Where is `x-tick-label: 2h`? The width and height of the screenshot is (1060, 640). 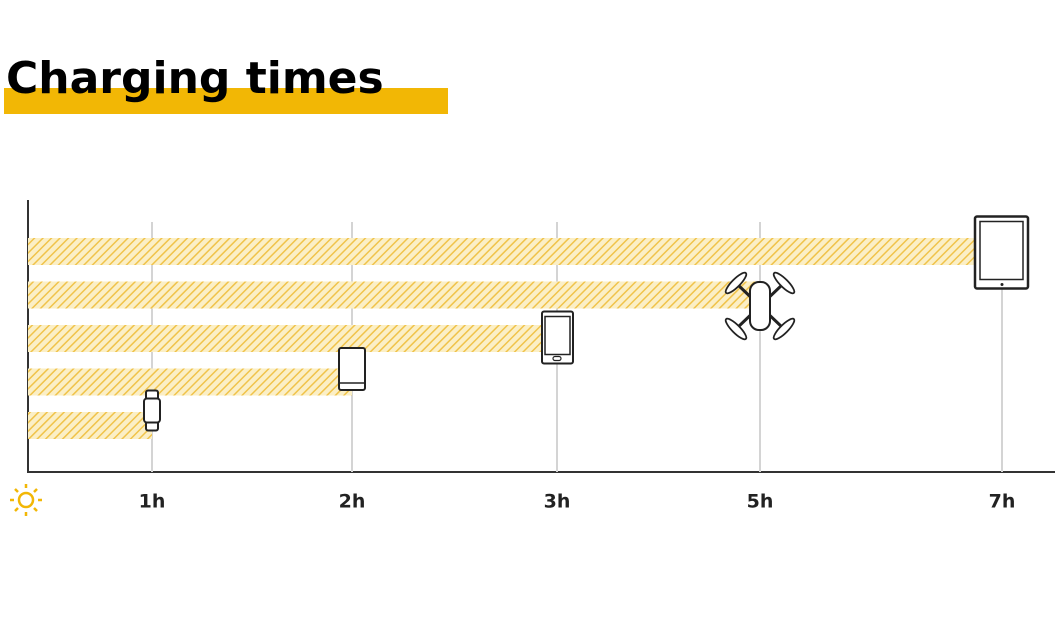
x-tick-label: 2h is located at coordinates (352, 502).